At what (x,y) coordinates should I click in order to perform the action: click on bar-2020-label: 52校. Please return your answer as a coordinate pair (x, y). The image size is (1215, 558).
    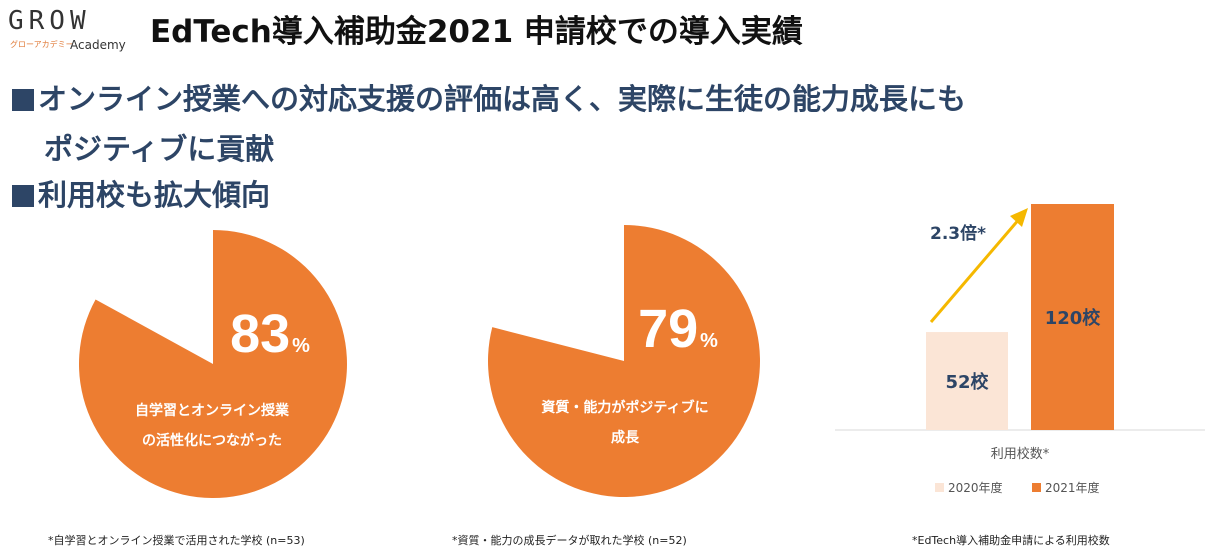
    Looking at the image, I should click on (967, 382).